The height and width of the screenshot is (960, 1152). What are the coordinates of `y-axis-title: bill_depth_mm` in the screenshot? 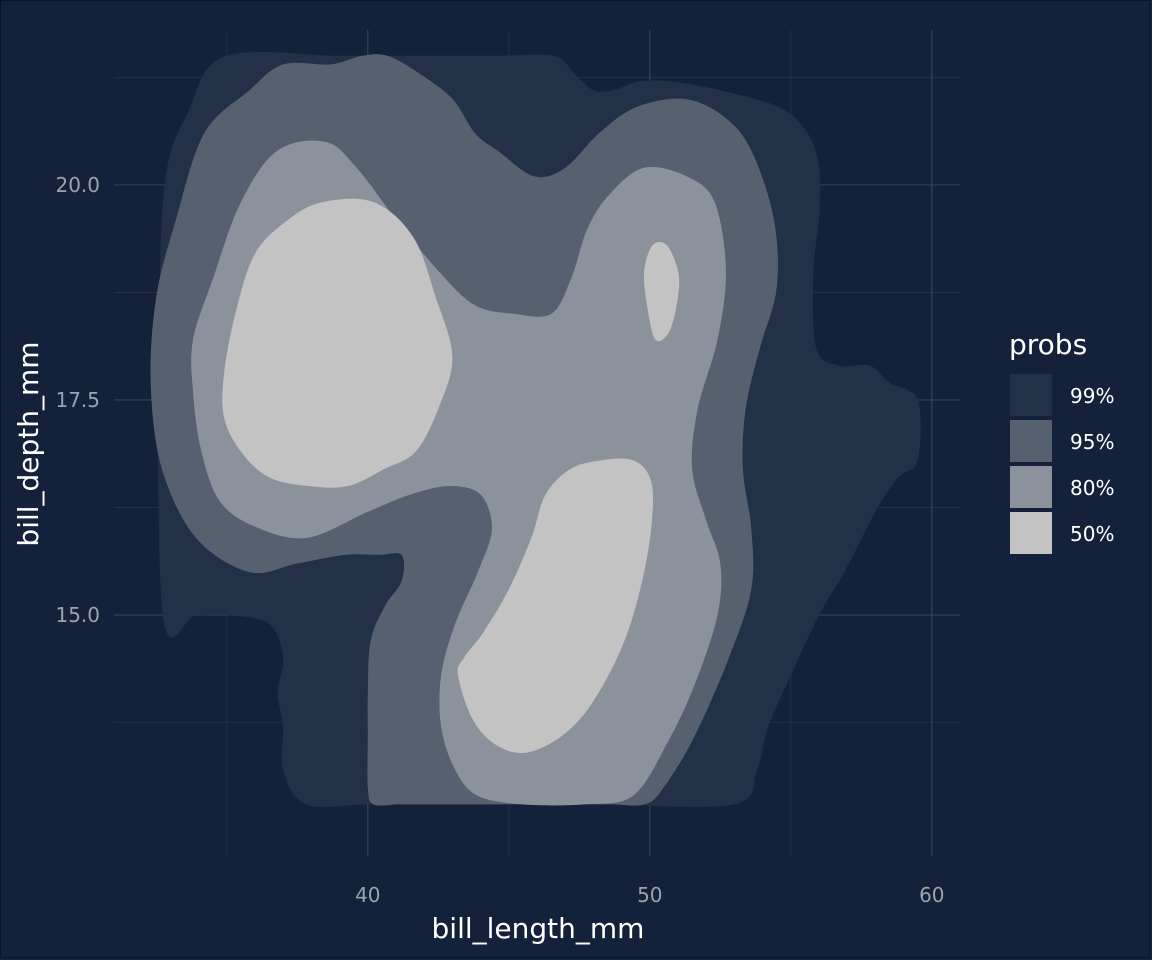 It's located at (28, 443).